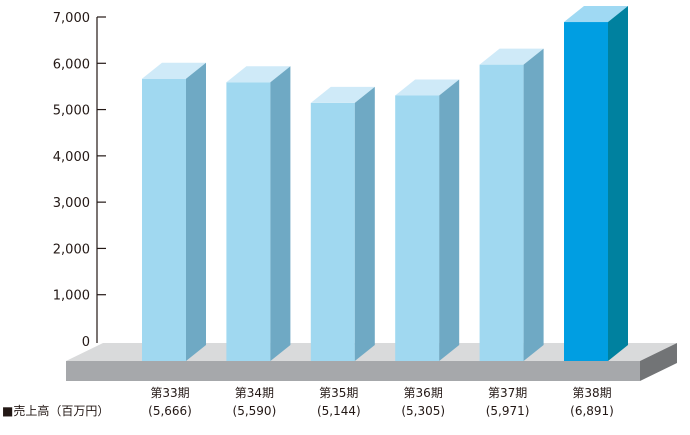 This screenshot has height=435, width=690. Describe the element at coordinates (353, 371) in the screenshot. I see `floor-front` at that location.